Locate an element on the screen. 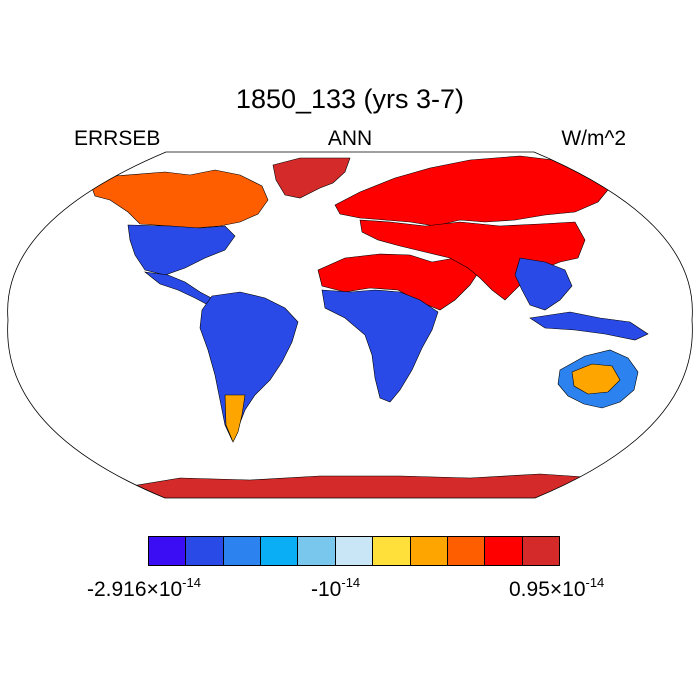 The image size is (700, 700). colorbar-mid-label: -10-14 is located at coordinates (336, 588).